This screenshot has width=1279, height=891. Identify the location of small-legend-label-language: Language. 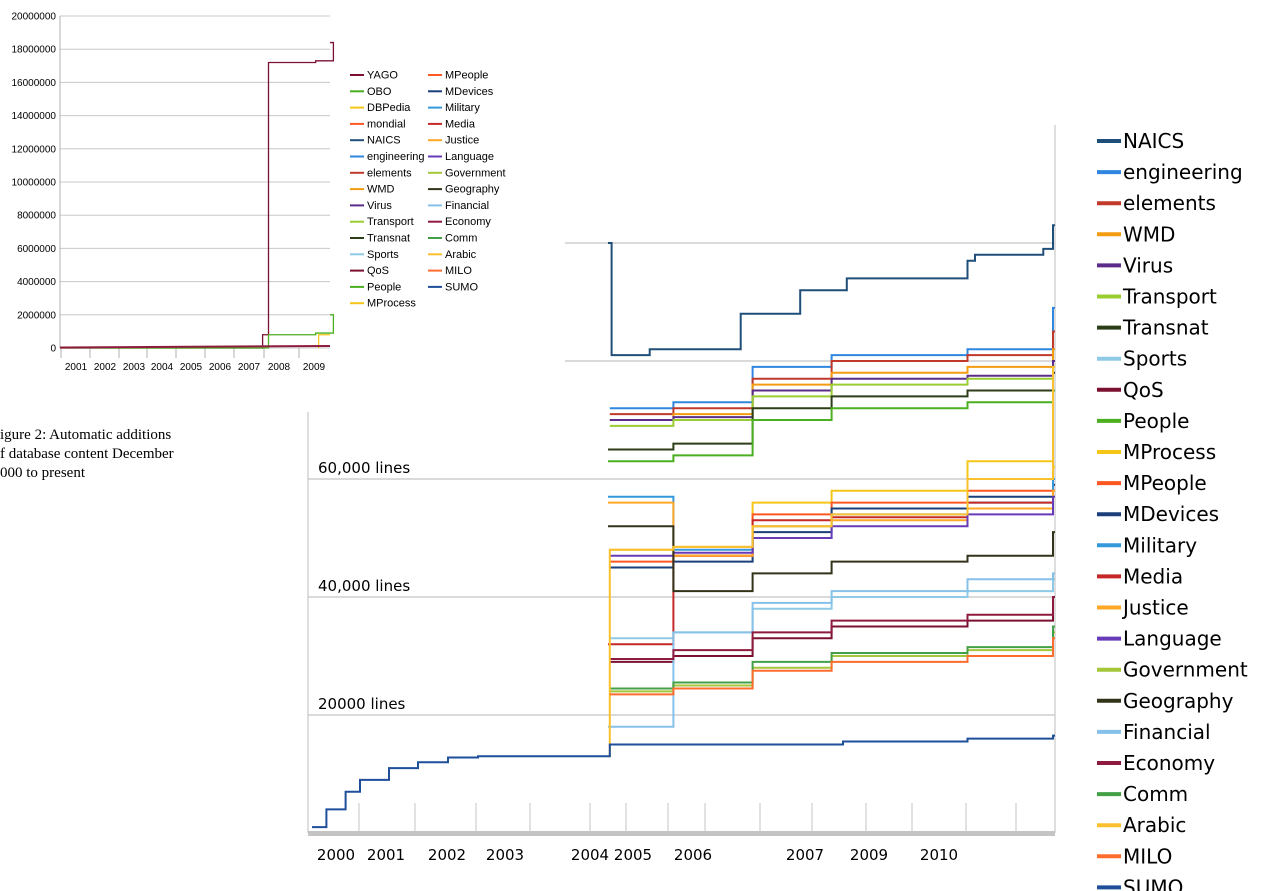
(469, 157).